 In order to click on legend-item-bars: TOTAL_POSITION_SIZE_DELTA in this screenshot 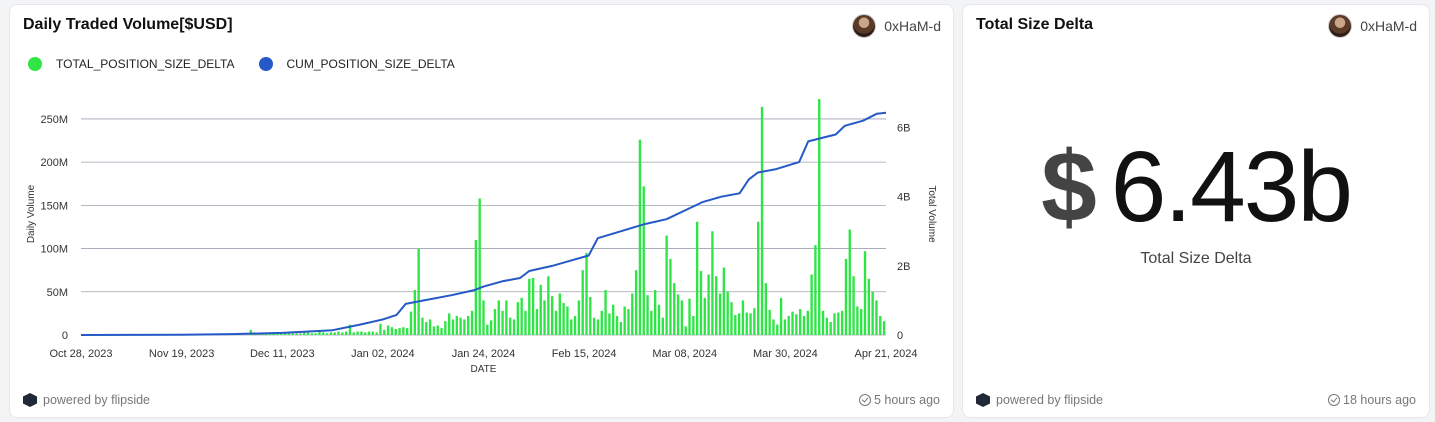, I will do `click(131, 64)`.